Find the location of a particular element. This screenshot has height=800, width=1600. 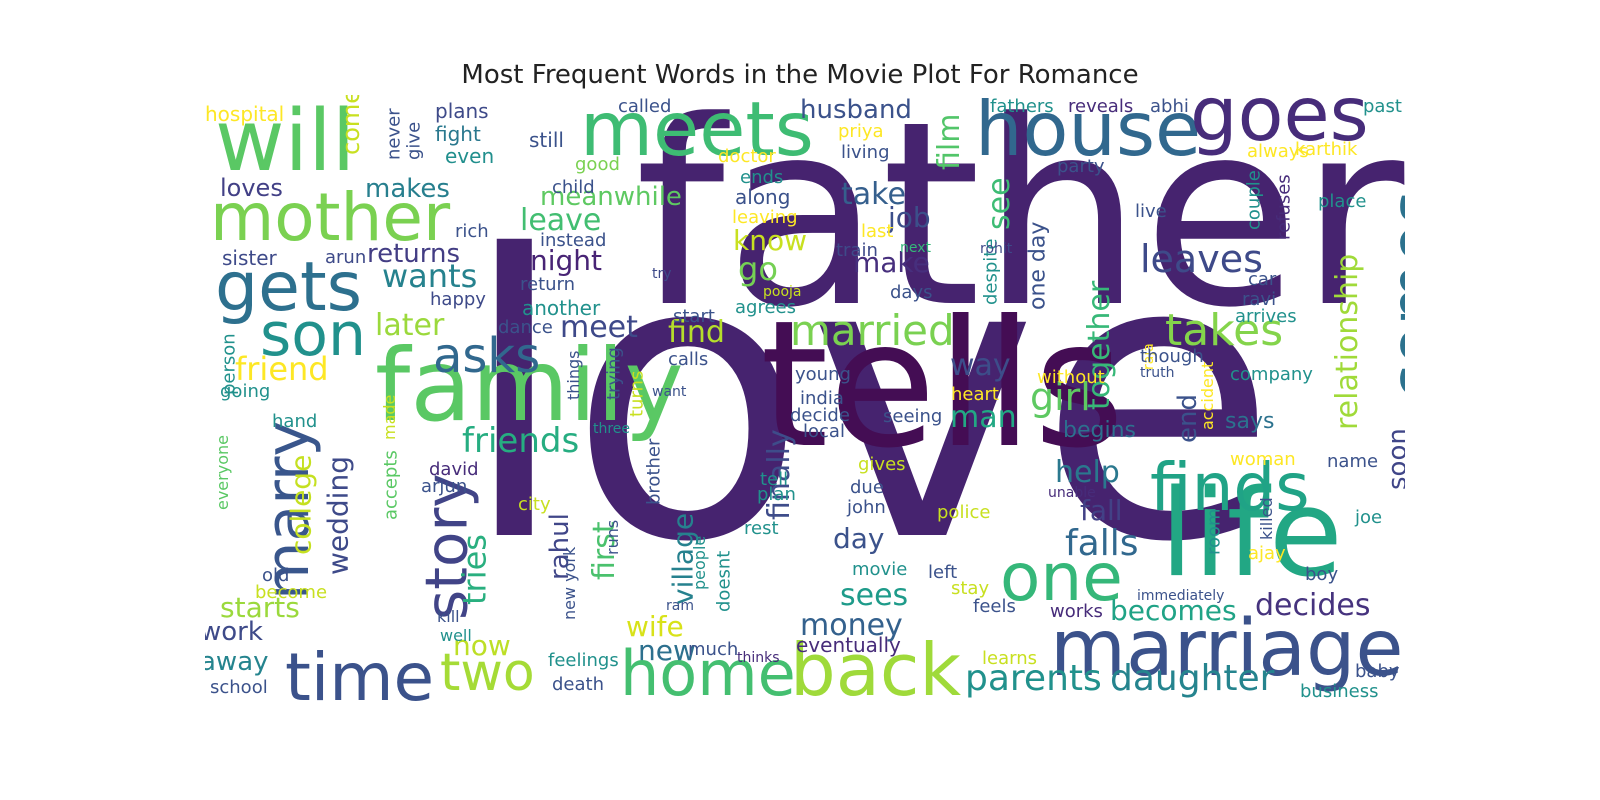

word-past: past is located at coordinates (1382, 106).